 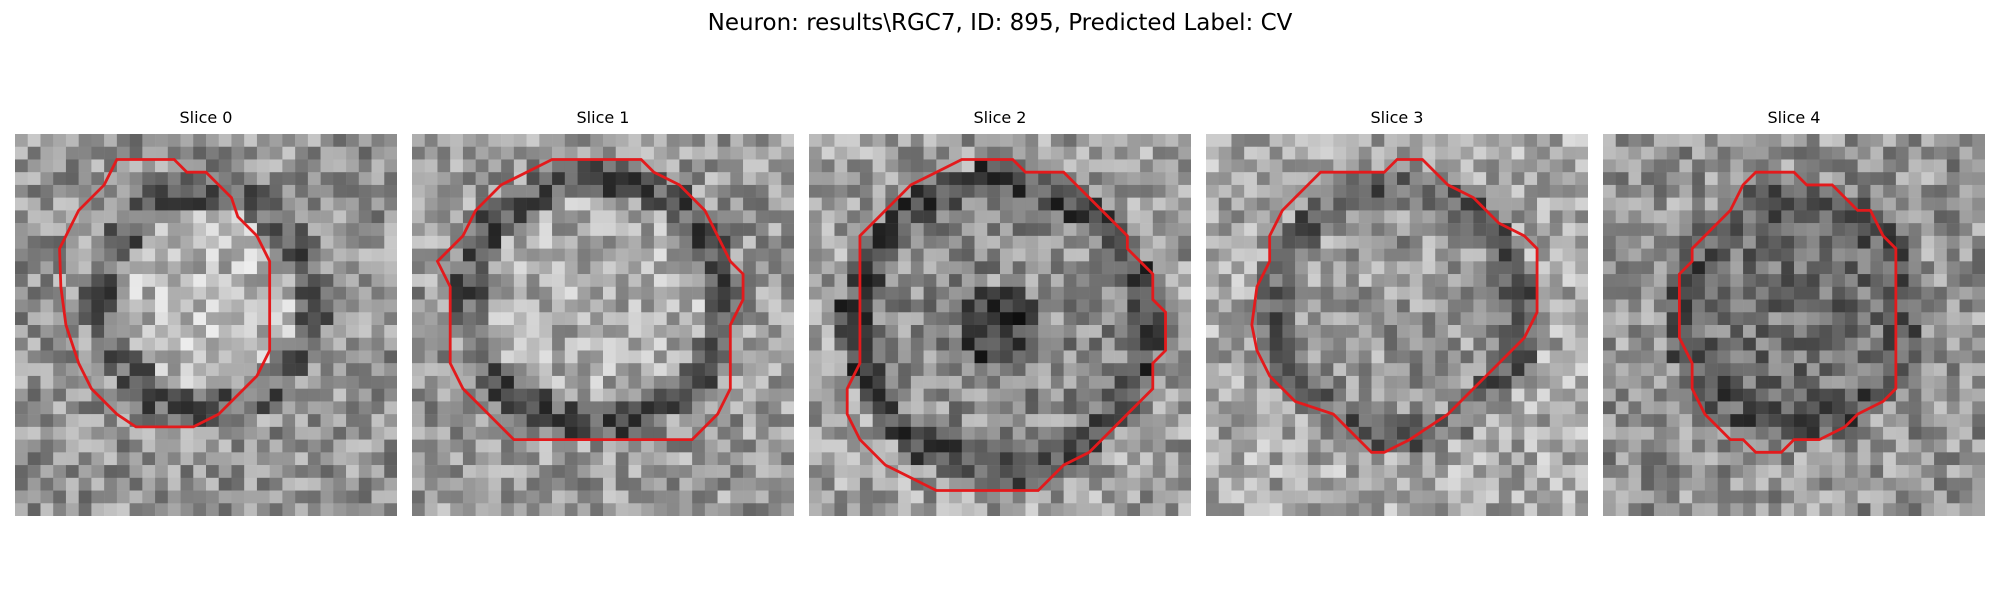 I want to click on slice-panel-3: Slice 3, so click(x=1397, y=312).